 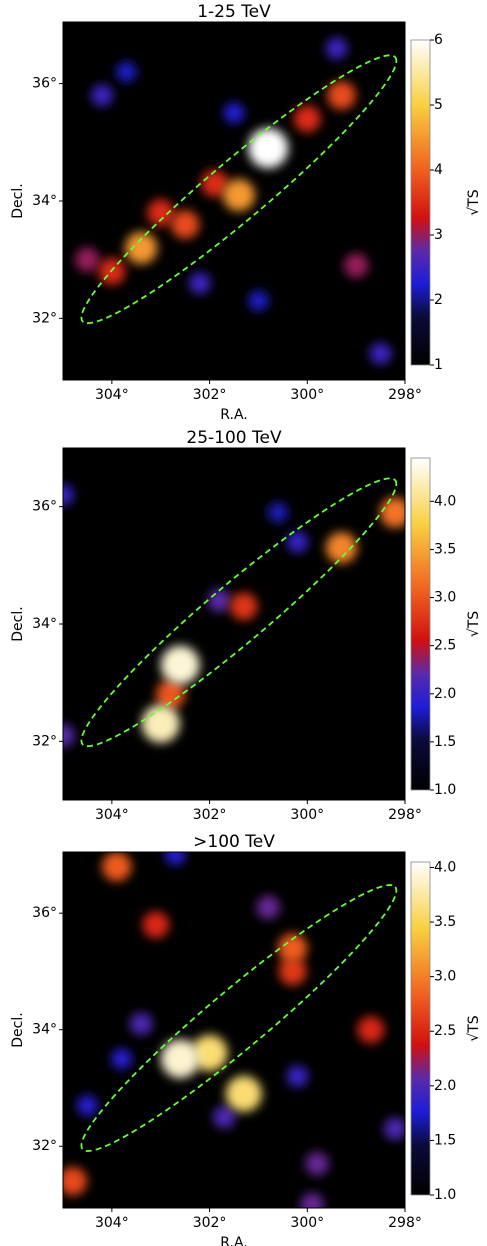 I want to click on colorbar-tick-label: 6, so click(x=438, y=40).